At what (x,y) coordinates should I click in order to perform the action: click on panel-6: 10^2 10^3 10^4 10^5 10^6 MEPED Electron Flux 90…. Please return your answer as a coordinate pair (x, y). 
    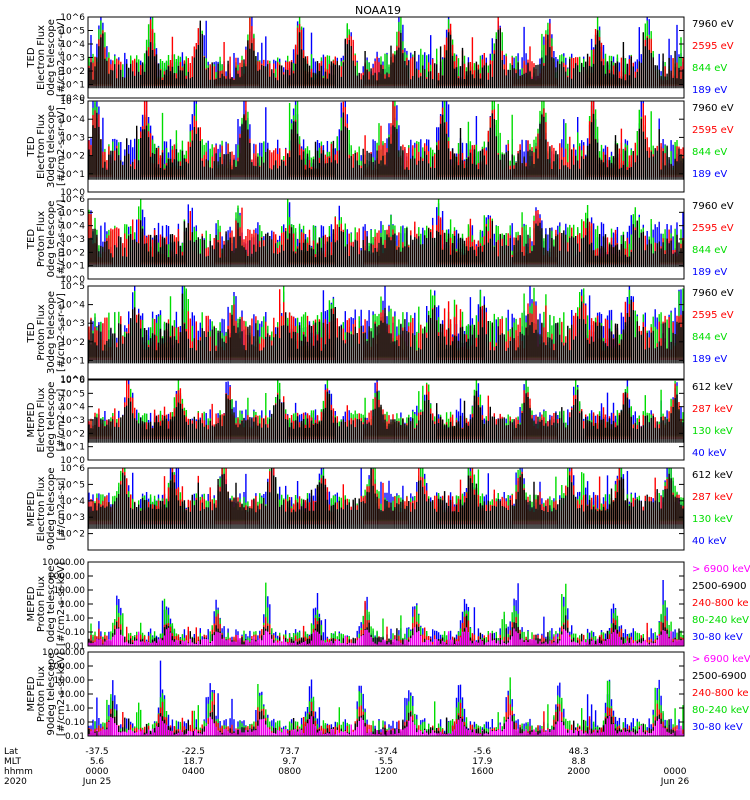
    Looking at the image, I should click on (379, 507).